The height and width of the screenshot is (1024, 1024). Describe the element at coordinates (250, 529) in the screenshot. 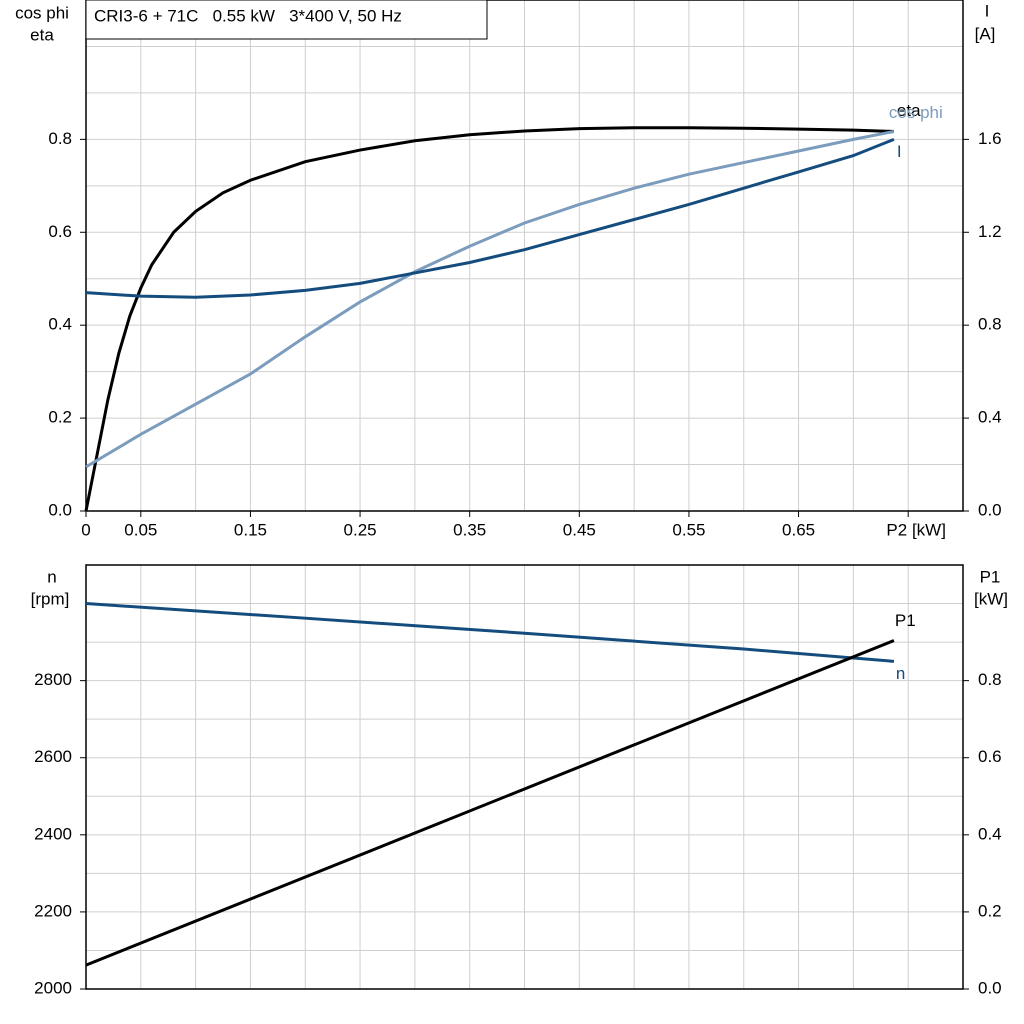

I see `x-tick-label: 0.15` at that location.